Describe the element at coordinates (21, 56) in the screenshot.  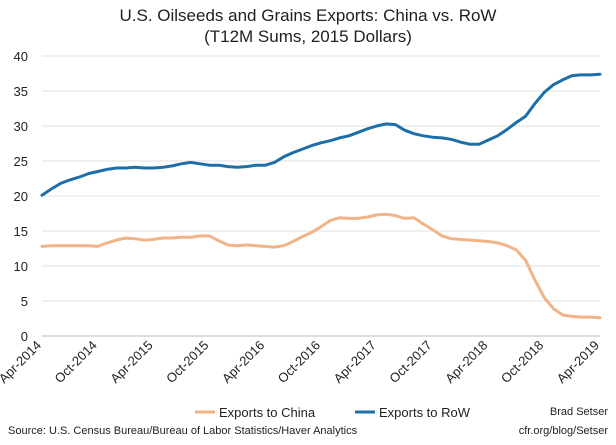
I see `y-tick-label: 40` at that location.